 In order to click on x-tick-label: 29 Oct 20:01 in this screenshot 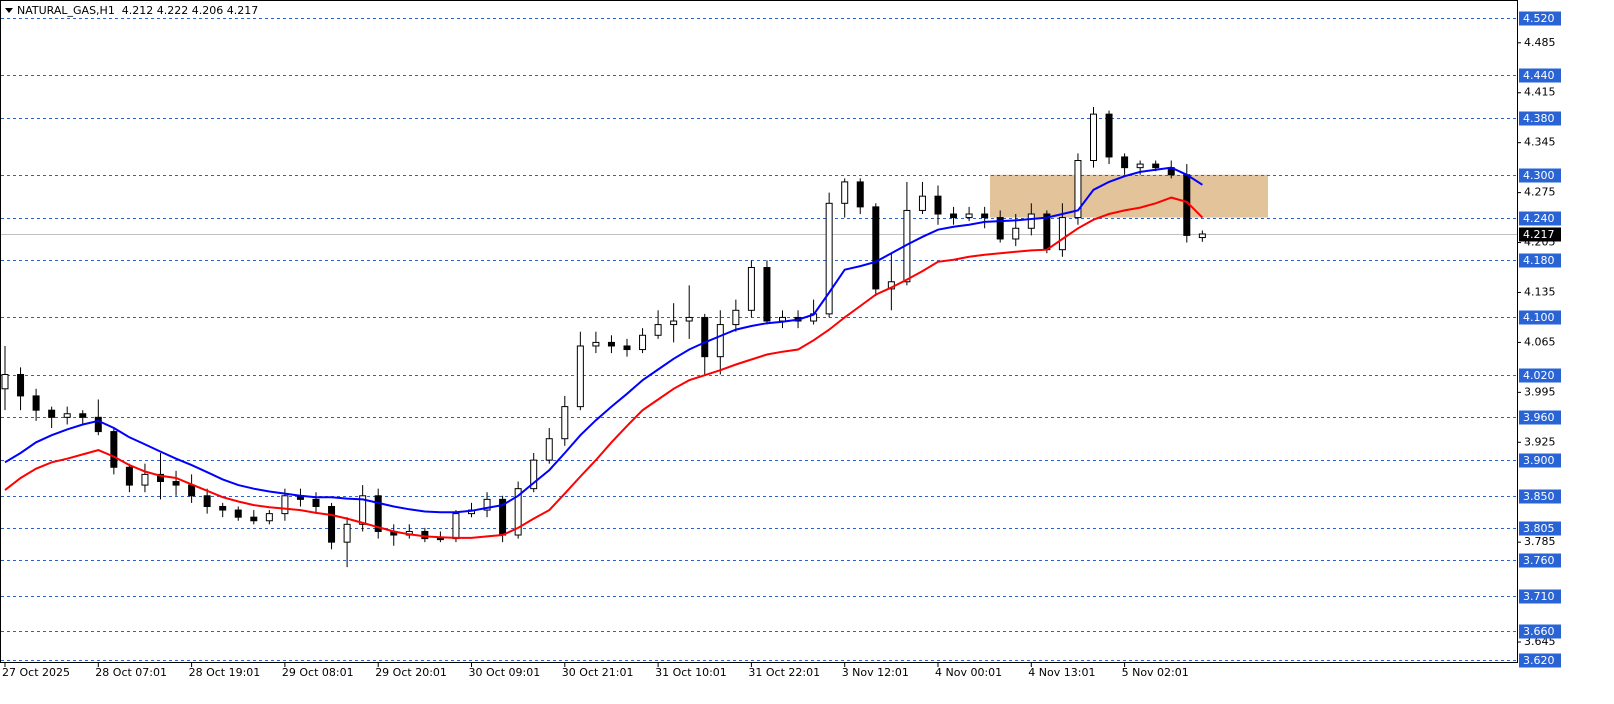, I will do `click(411, 672)`.